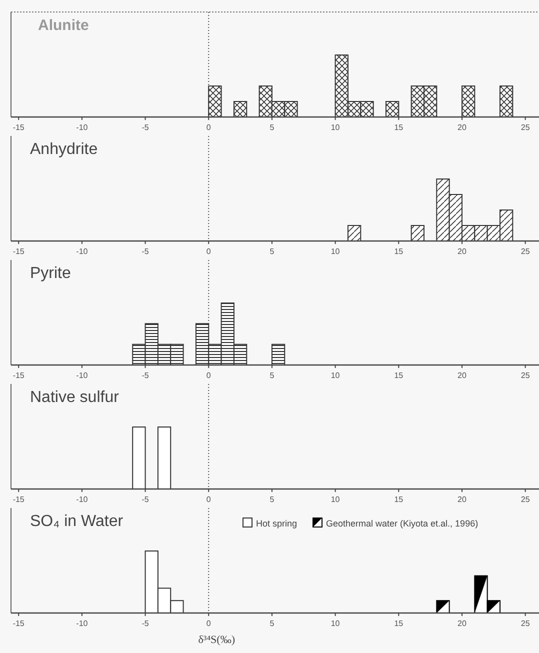 Image resolution: width=539 pixels, height=653 pixels. I want to click on chart-title: Native sulfur, so click(75, 397).